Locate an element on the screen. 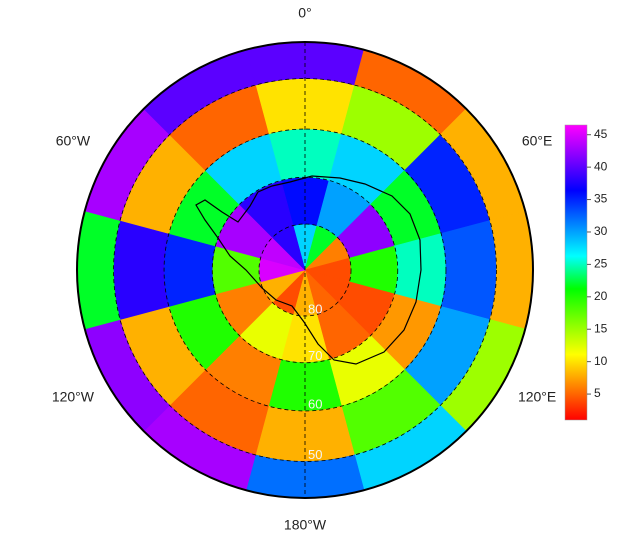 The height and width of the screenshot is (552, 625). longitude-label: 180°W is located at coordinates (305, 525).